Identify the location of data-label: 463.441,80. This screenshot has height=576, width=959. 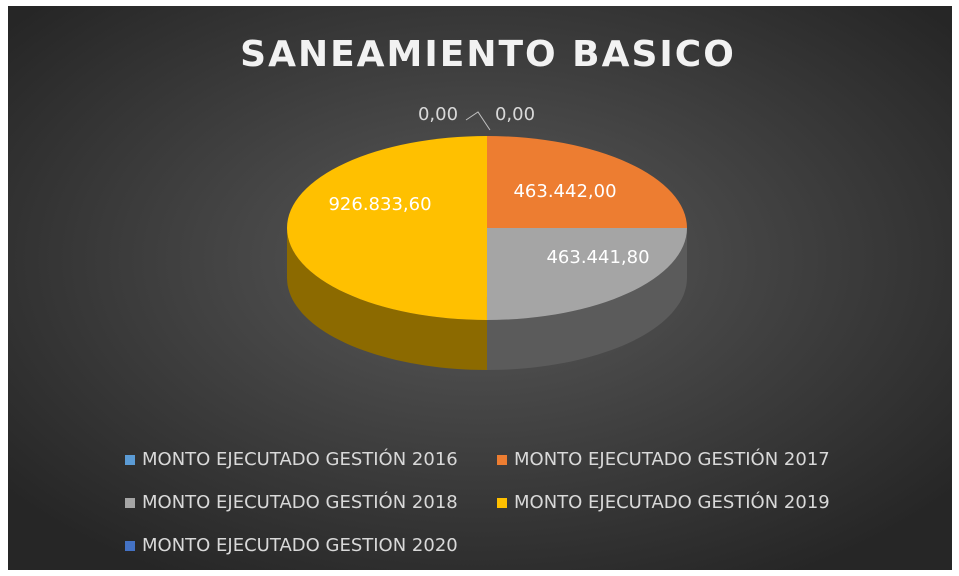
(597, 257).